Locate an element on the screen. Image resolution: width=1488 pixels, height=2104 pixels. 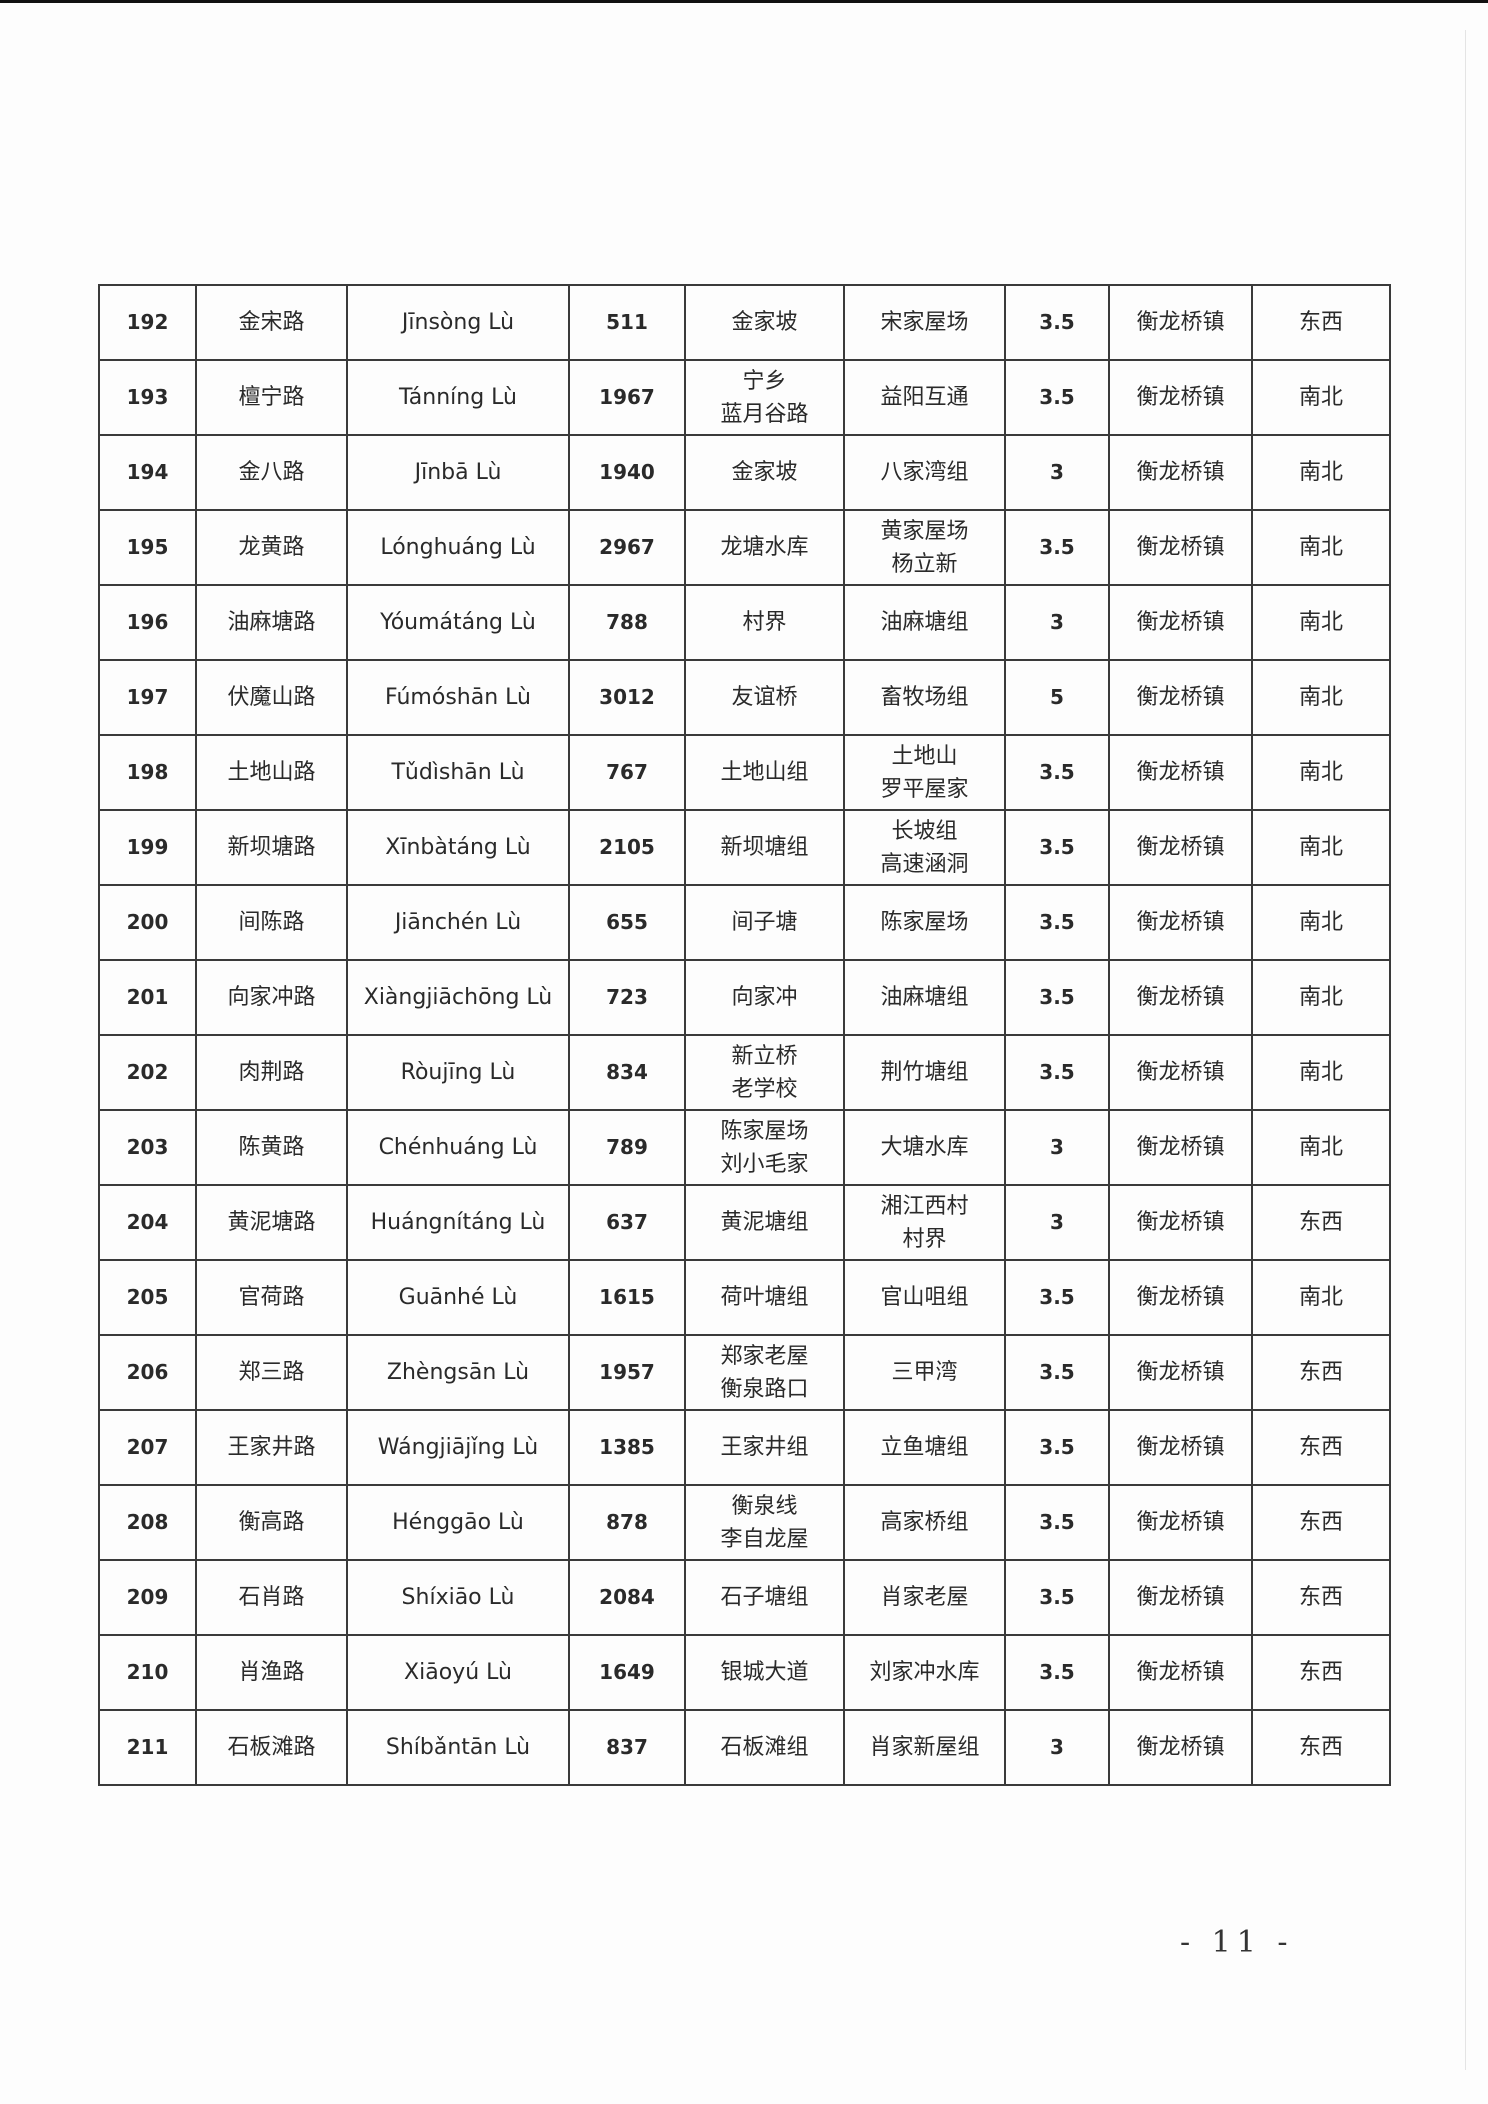
table-row: 205 官荷路 Guānhé Lù 1615 荷叶塘组 官山咀组 3.5 衡龙桥镇 南北 is located at coordinates (744, 1297).